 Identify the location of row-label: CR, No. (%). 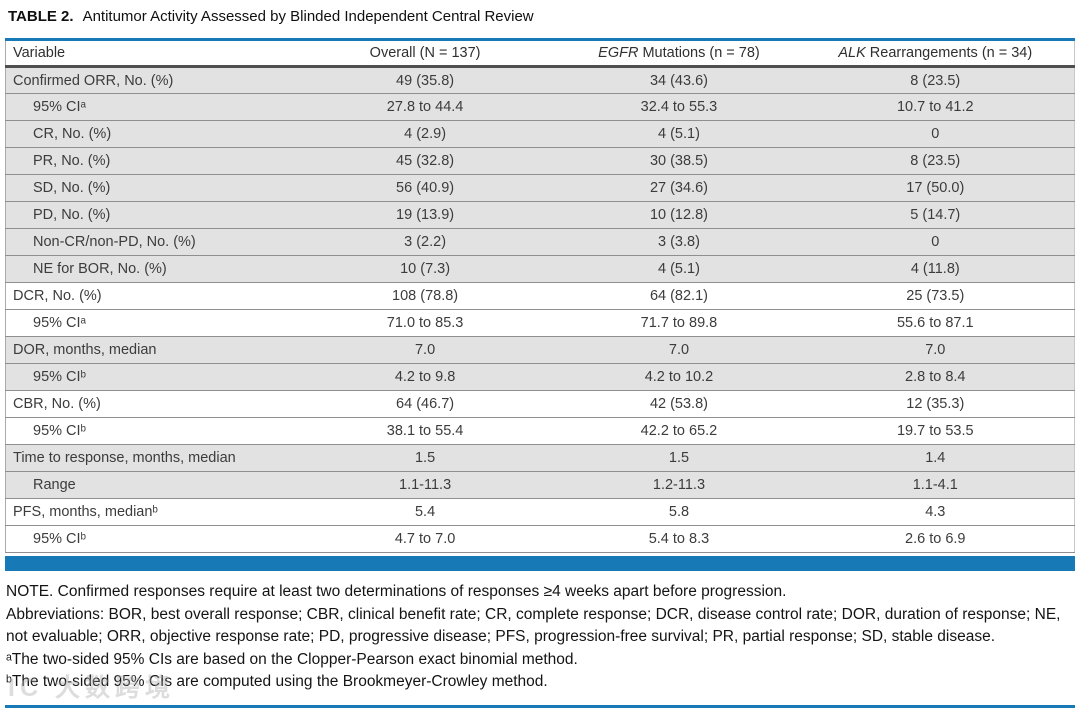
(72, 134).